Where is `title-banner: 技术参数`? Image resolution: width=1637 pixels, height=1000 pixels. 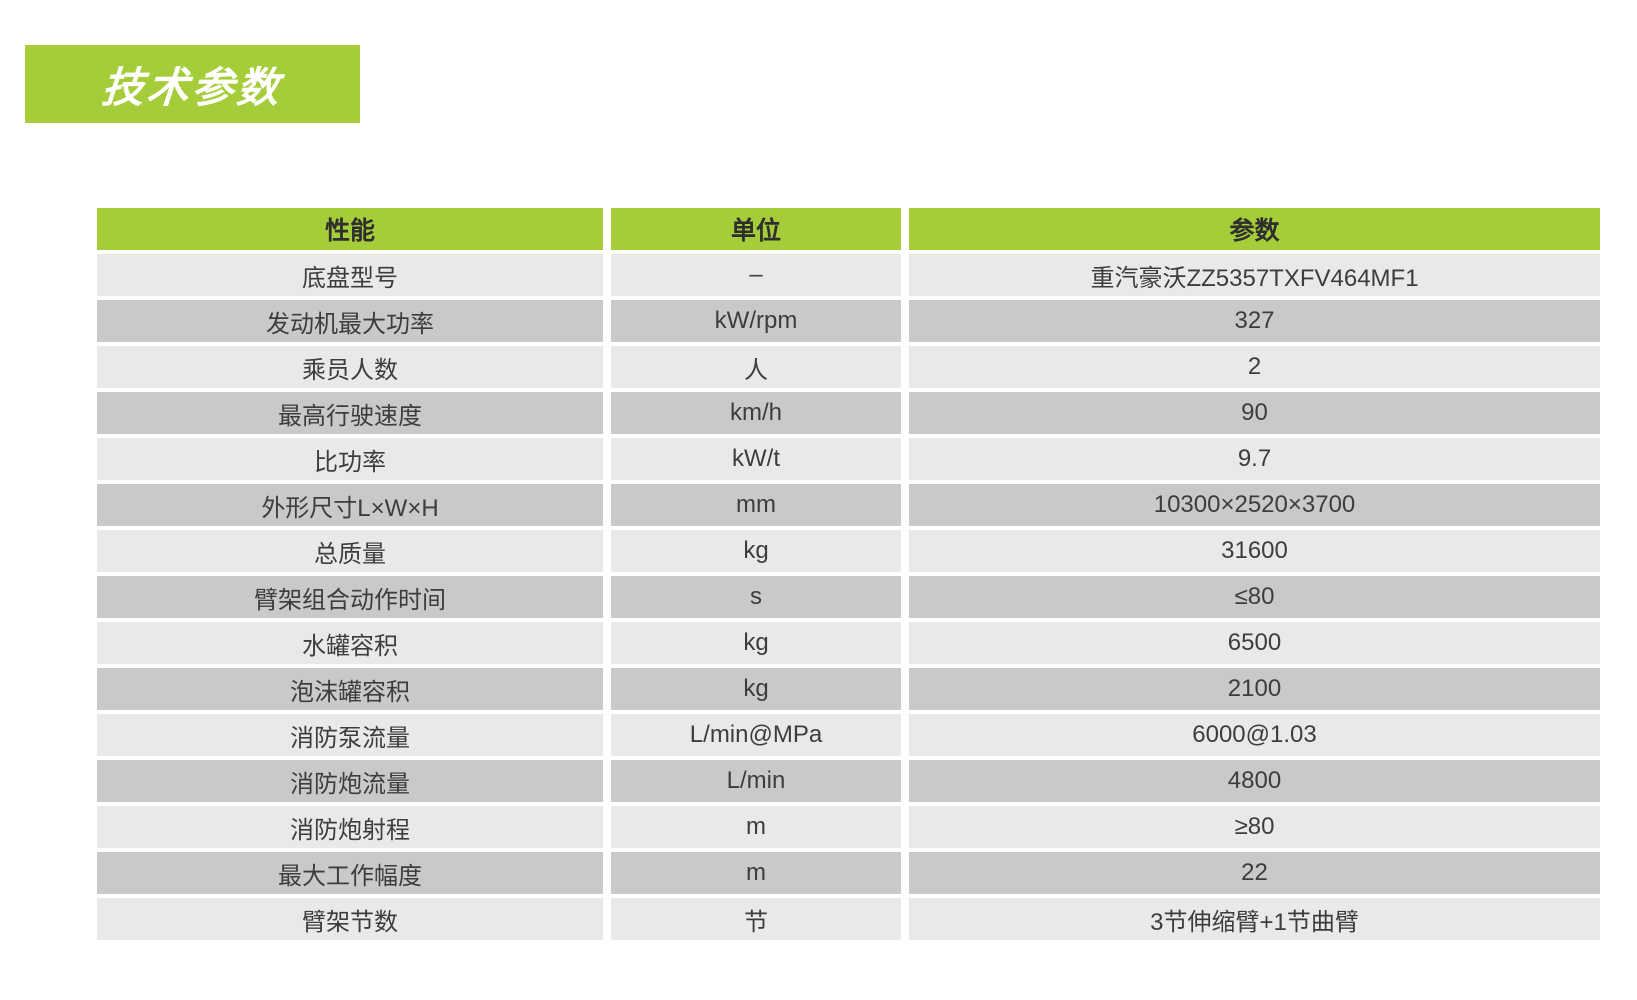
title-banner: 技术参数 is located at coordinates (192, 84).